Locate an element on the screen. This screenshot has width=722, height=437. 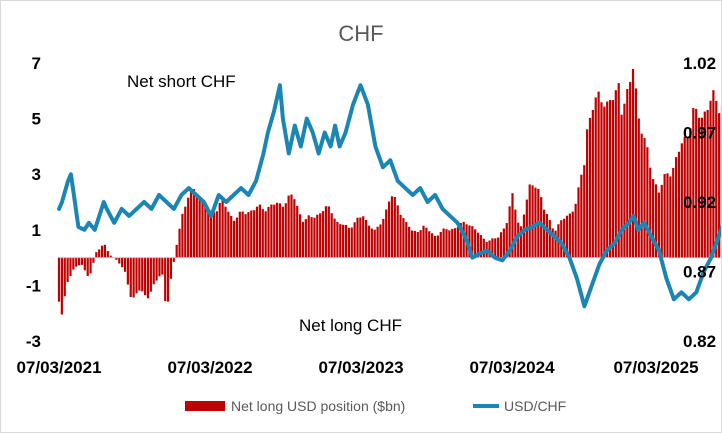
left-tick-label: 1 is located at coordinates (36, 230).